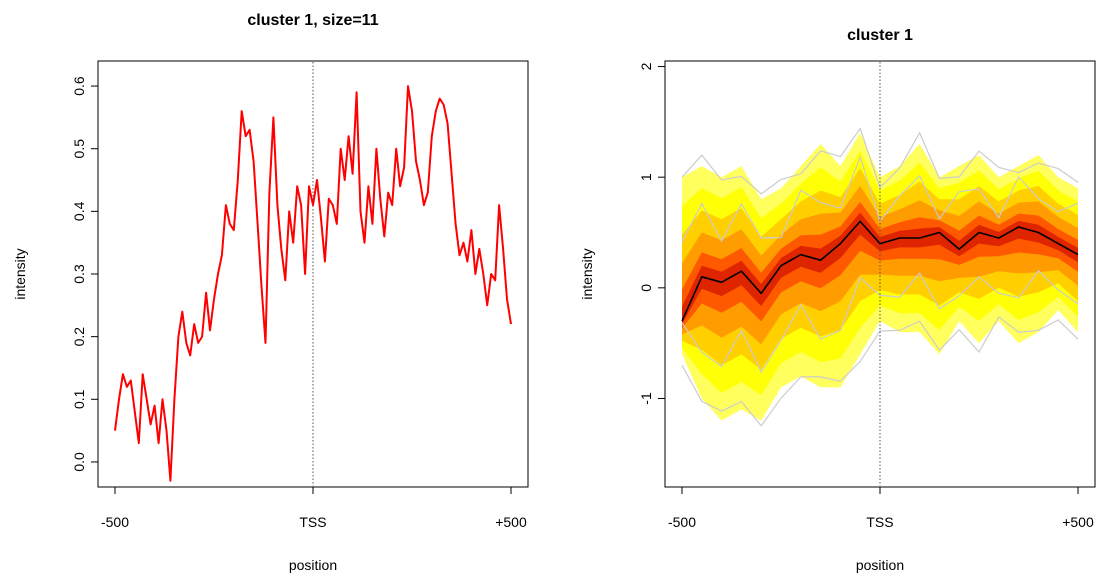  I want to click on quantile-band, so click(880, 268).